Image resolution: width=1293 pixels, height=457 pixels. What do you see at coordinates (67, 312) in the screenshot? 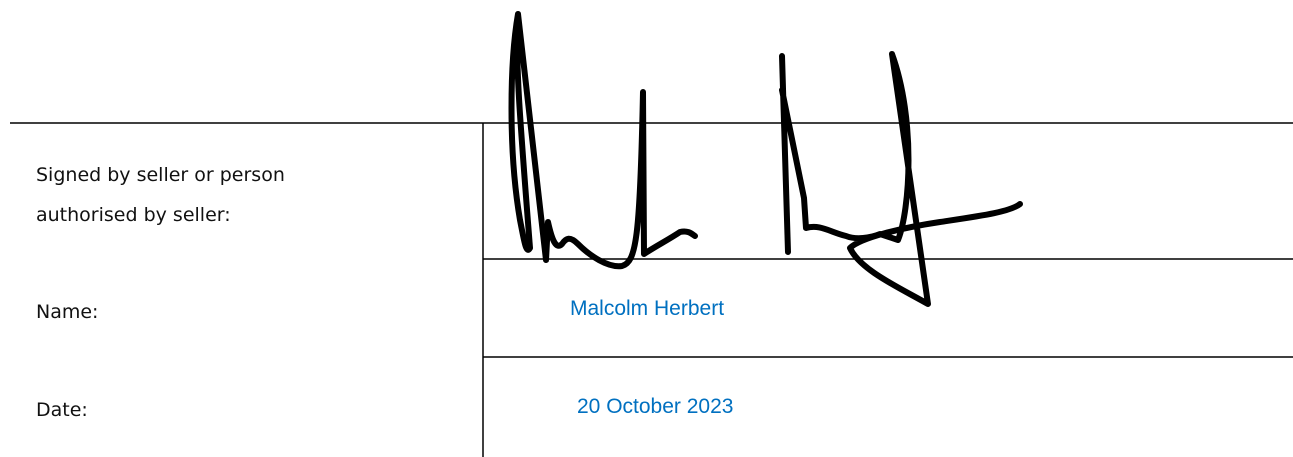
I see `row-label: Name:` at bounding box center [67, 312].